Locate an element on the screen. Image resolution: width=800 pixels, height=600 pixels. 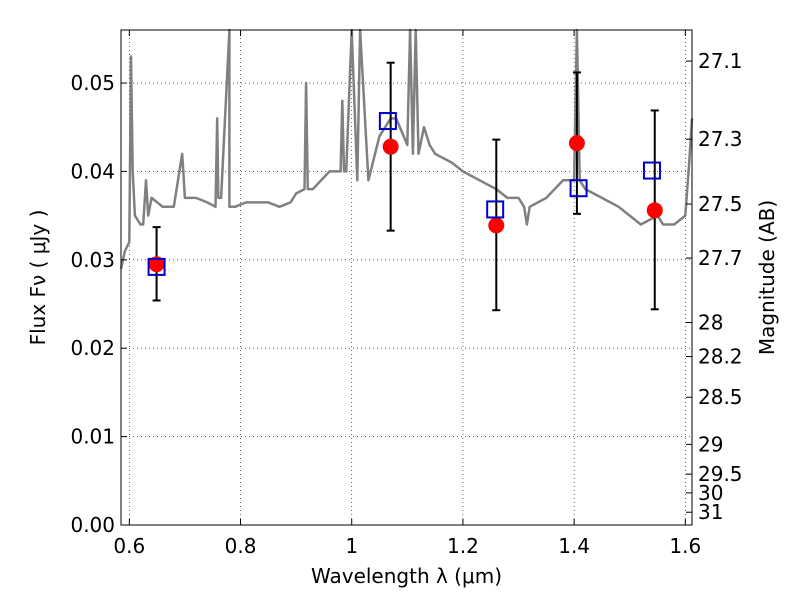
right-axis-label: Magnitude (AB) is located at coordinates (767, 277).